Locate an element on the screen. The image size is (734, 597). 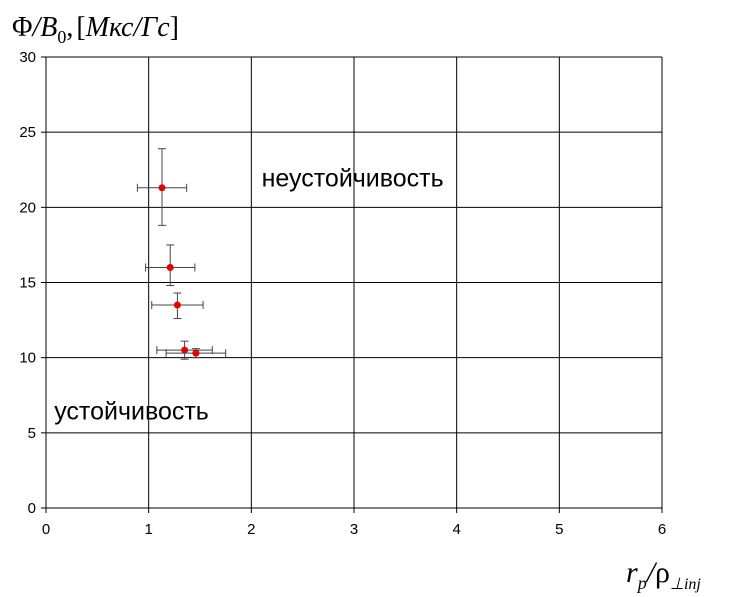
x-axis-title-r: r is located at coordinates (632, 572).